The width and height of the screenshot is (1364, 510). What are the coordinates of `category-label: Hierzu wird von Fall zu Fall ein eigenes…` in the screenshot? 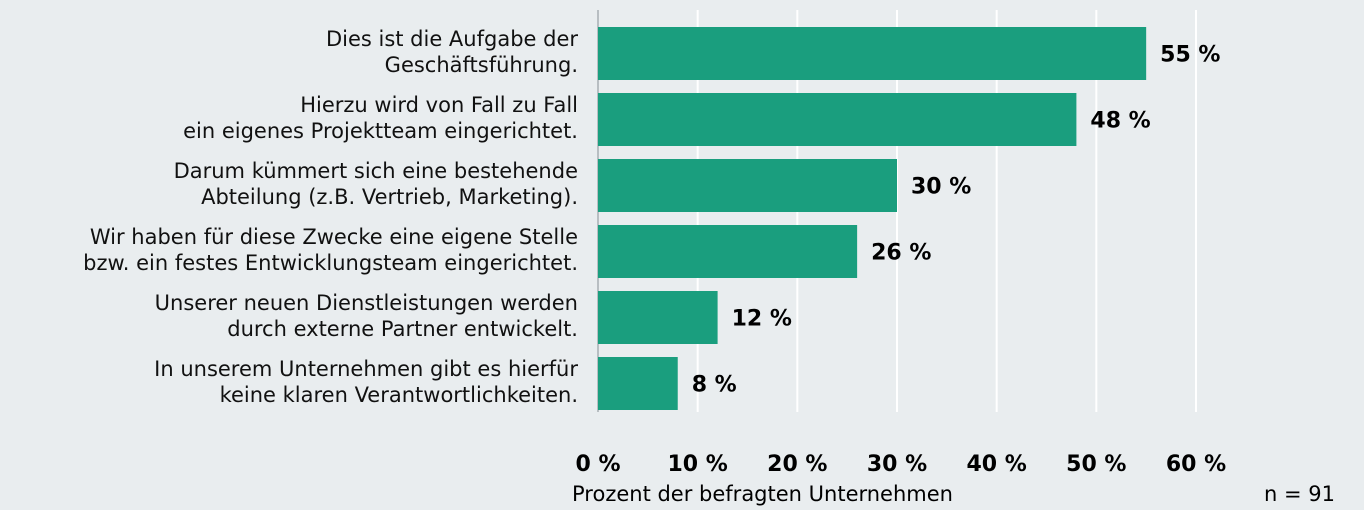 It's located at (380, 117).